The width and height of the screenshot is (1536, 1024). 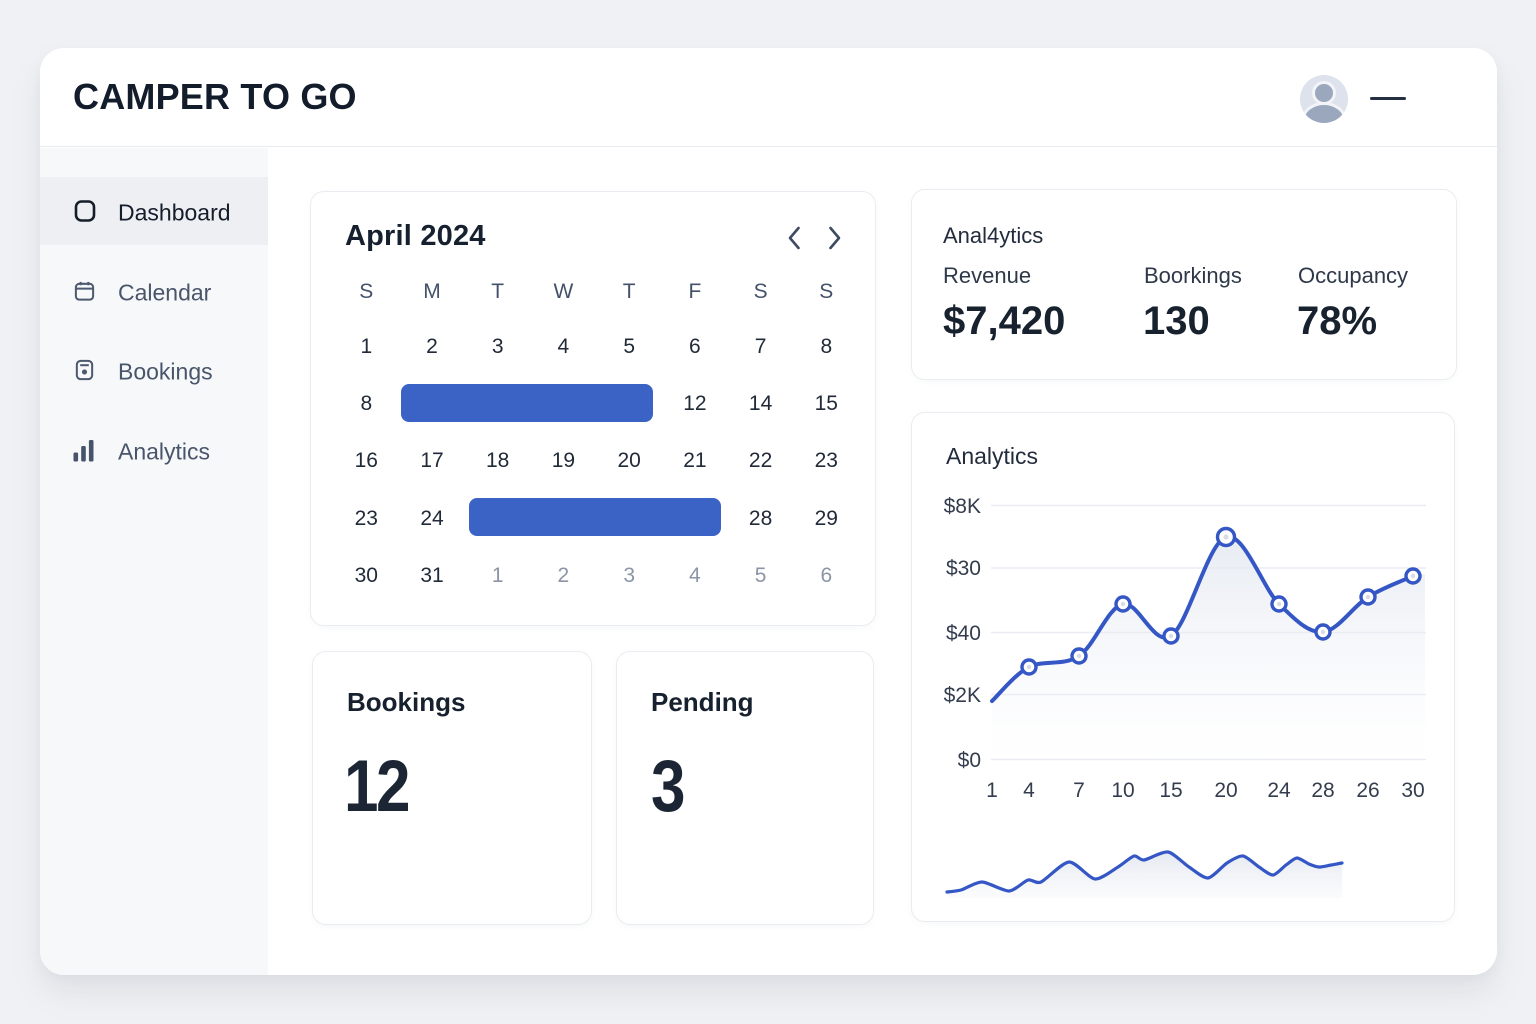 What do you see at coordinates (1412, 790) in the screenshot?
I see `svg-text: 30` at bounding box center [1412, 790].